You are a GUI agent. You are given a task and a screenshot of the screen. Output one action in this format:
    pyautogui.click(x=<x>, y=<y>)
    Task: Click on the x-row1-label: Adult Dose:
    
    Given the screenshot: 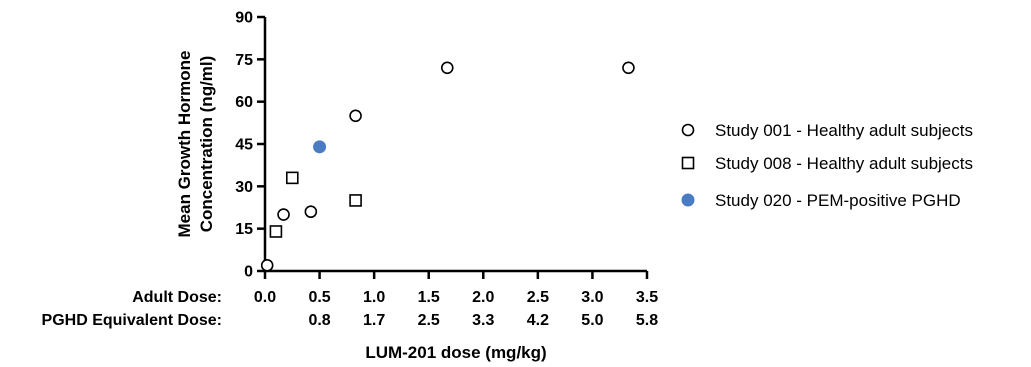 What is the action you would take?
    pyautogui.click(x=177, y=297)
    